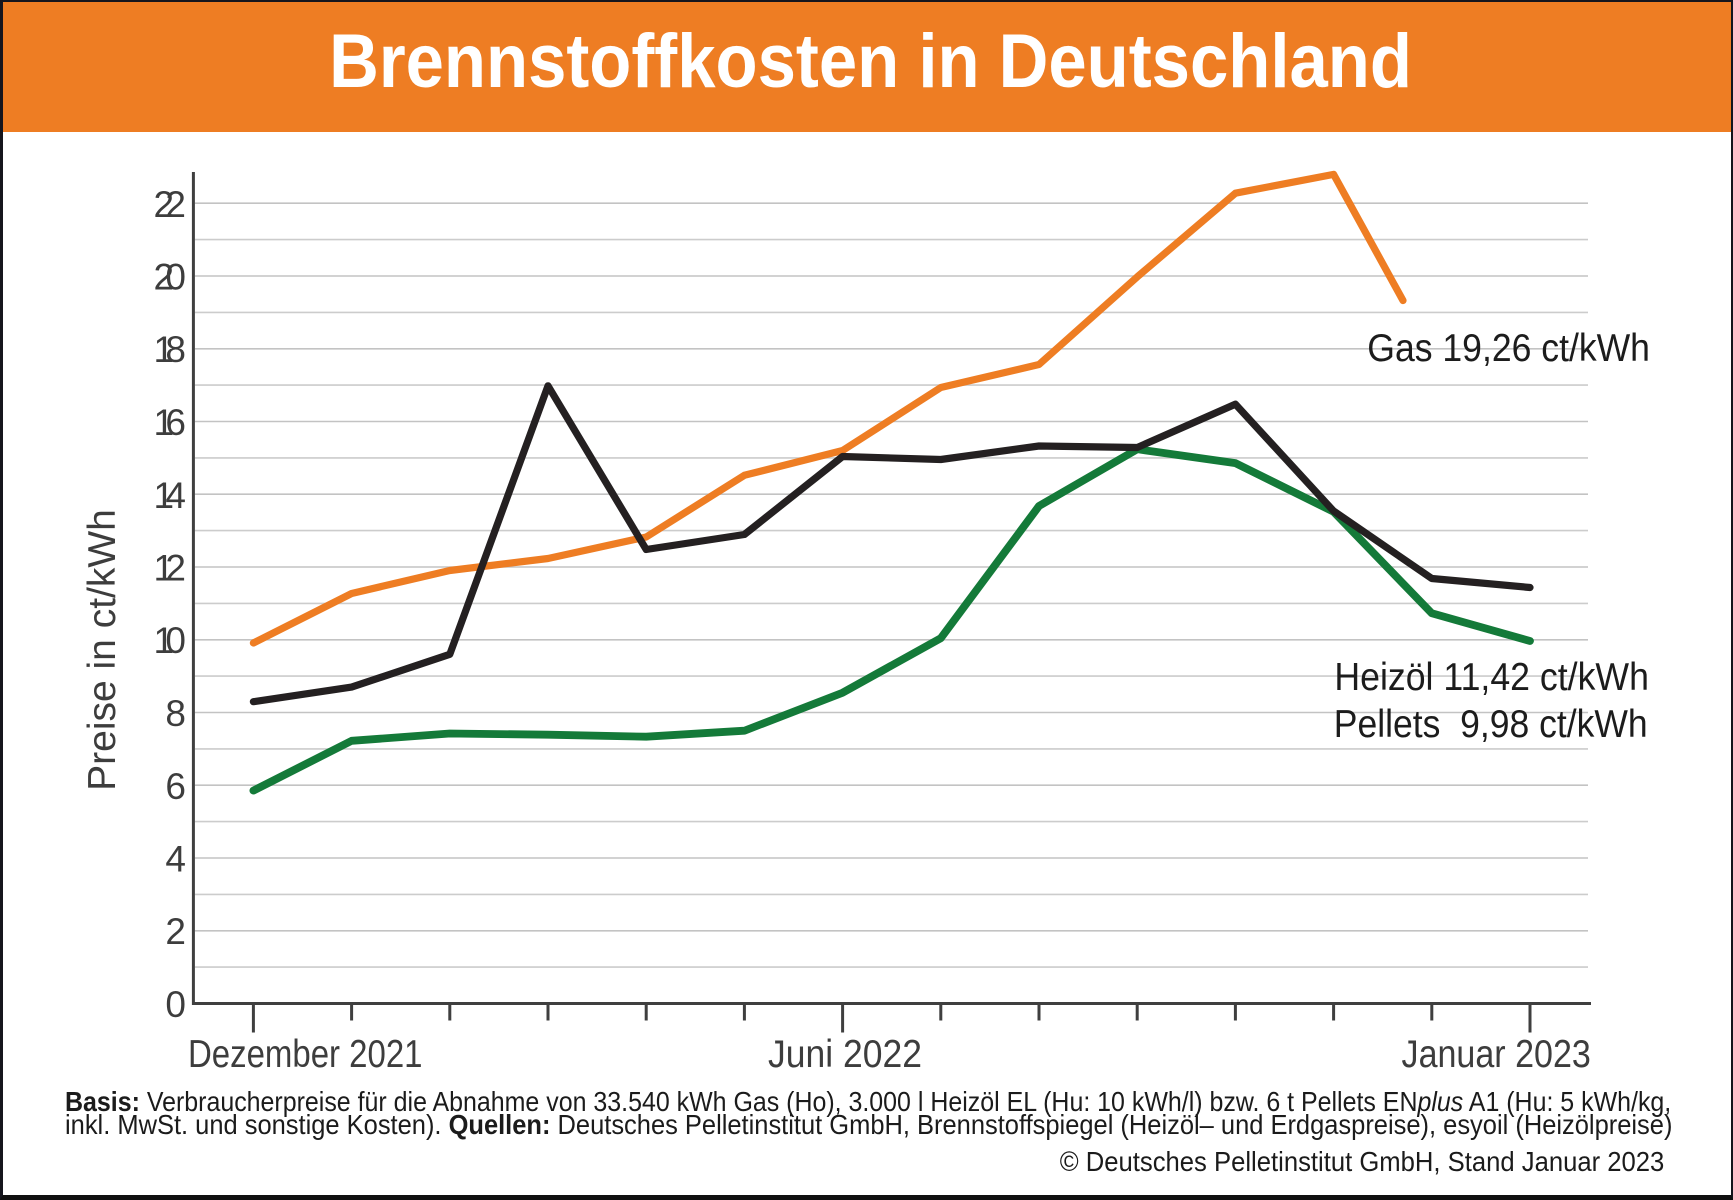  What do you see at coordinates (170, 349) in the screenshot?
I see `svg-text: 18` at bounding box center [170, 349].